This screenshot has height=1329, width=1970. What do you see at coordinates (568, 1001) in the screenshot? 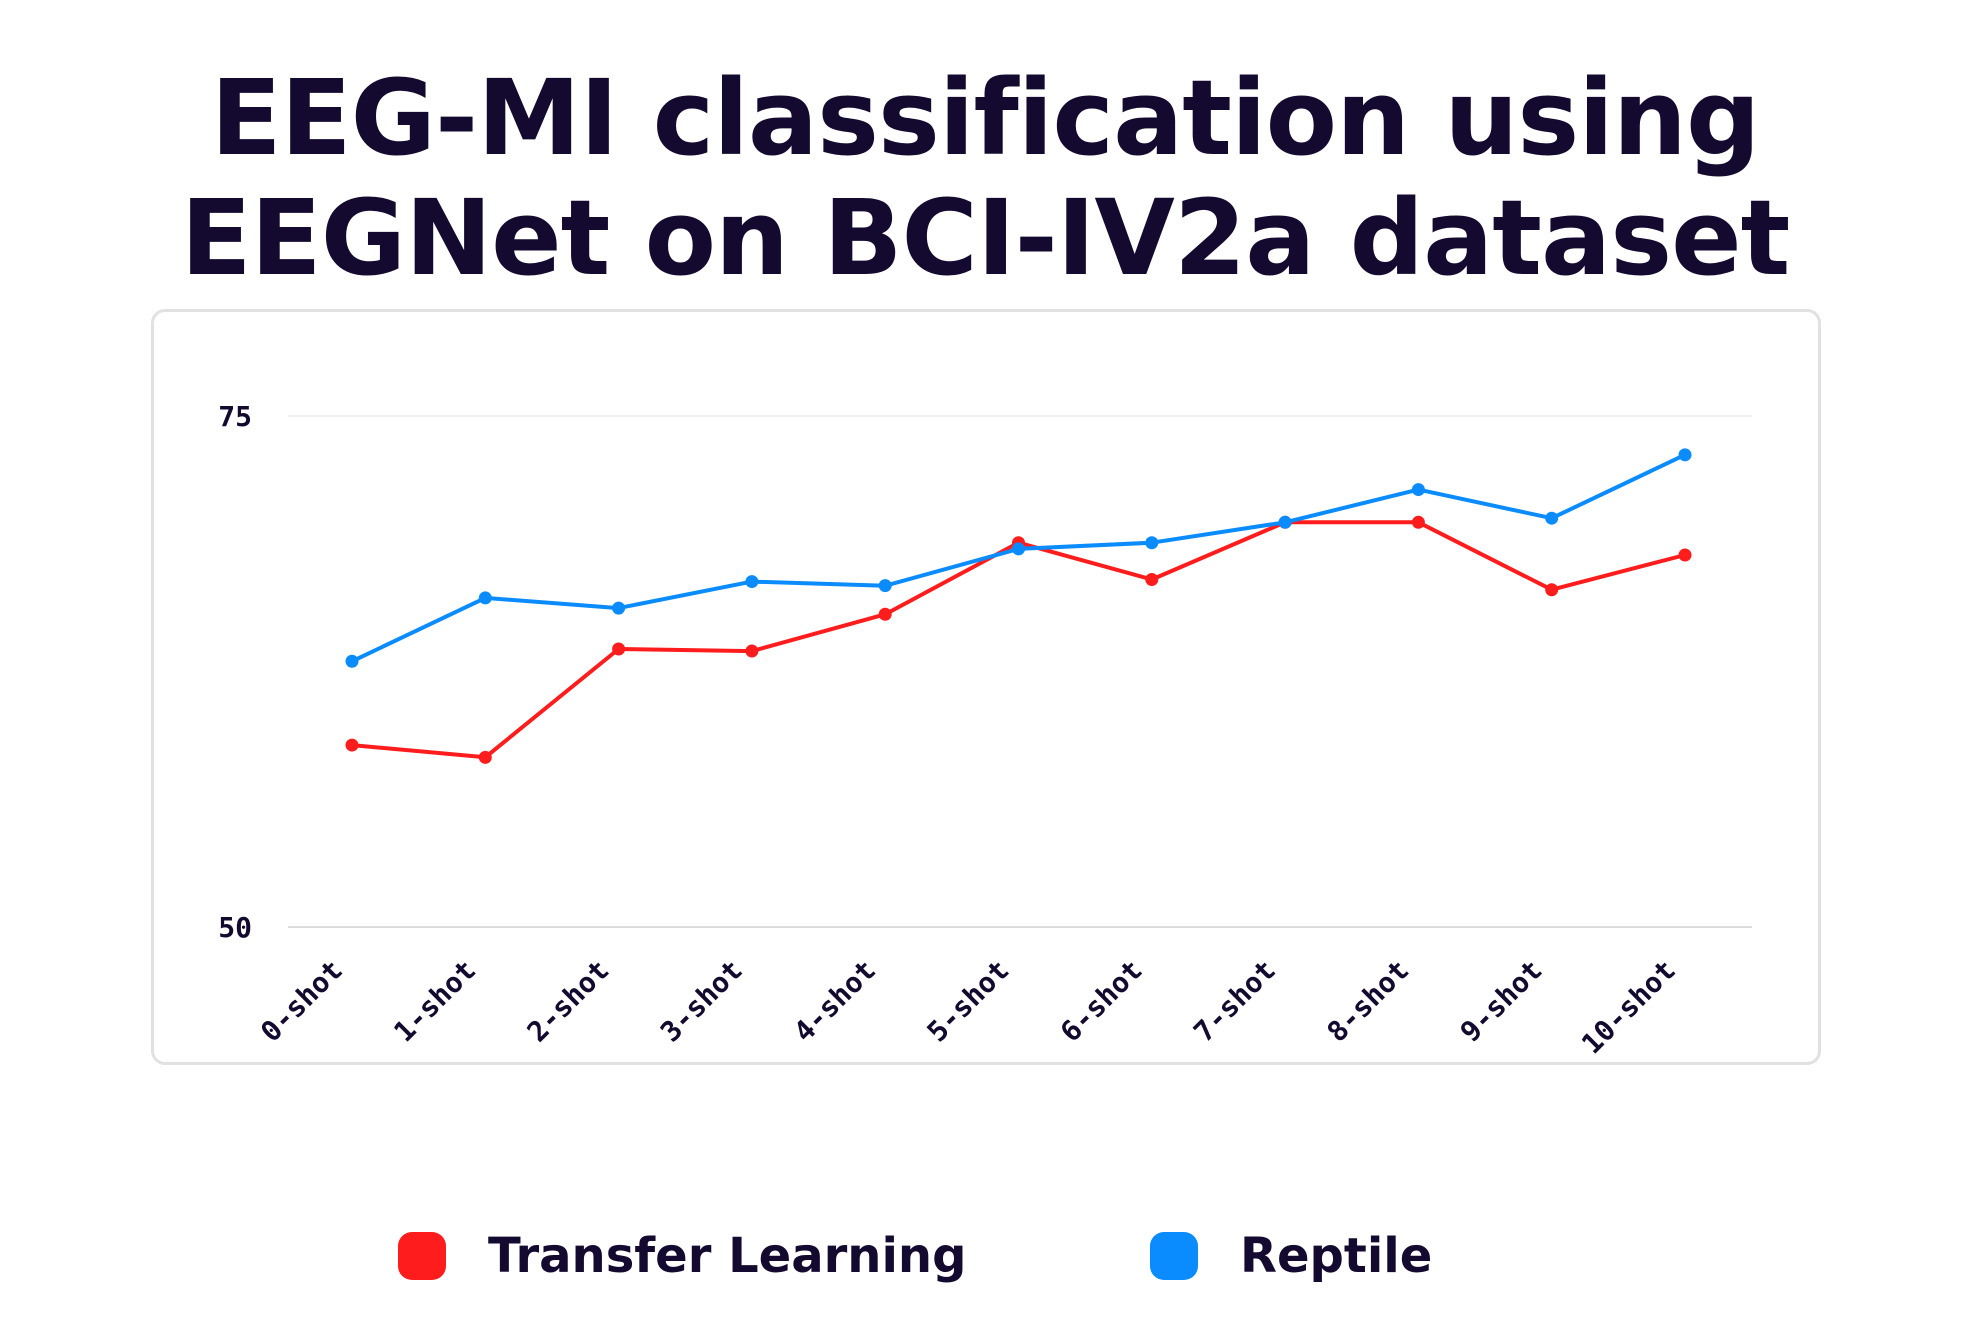
I see `x-tick-label-2-shot: 2-shot` at bounding box center [568, 1001].